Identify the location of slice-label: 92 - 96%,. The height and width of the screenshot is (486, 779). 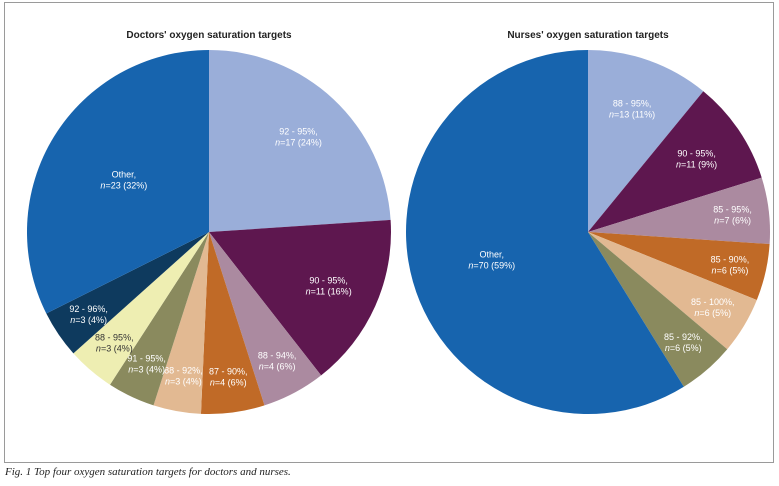
(88, 309).